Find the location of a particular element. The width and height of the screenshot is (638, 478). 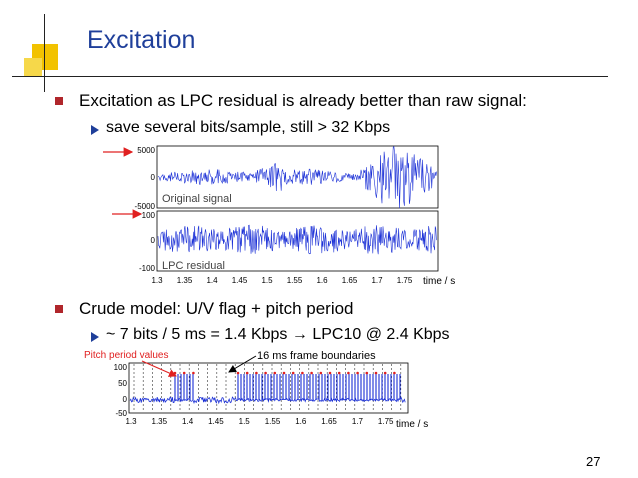

label-lpc-residual: LPC residual is located at coordinates (193, 266).